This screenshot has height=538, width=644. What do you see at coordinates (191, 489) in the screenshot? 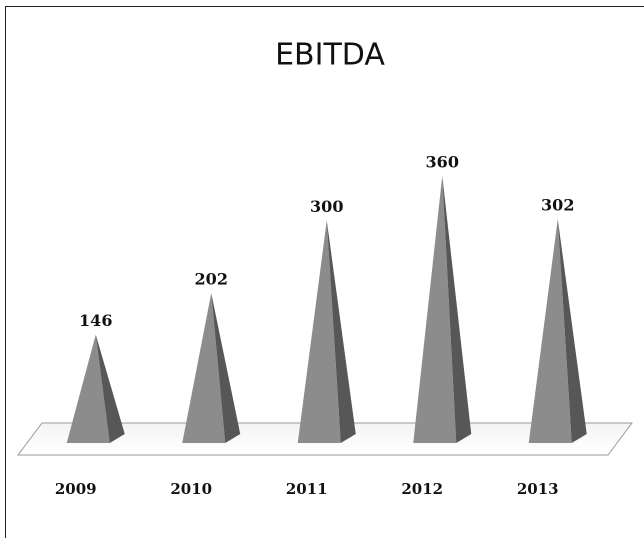
I see `x-tick-label: 2010` at bounding box center [191, 489].